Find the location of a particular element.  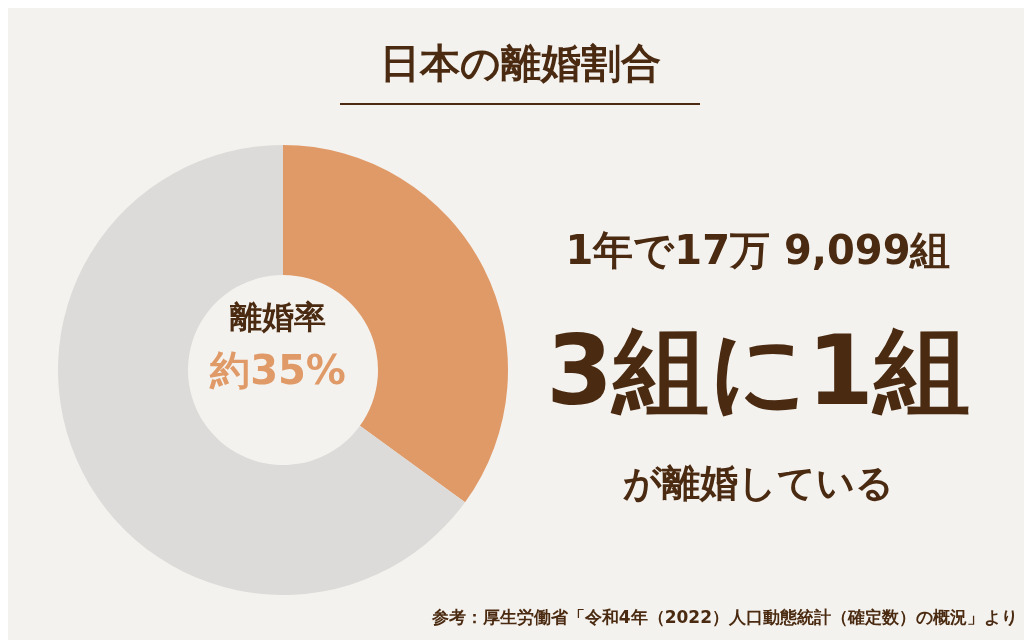

text: 離婚率 is located at coordinates (278, 317).